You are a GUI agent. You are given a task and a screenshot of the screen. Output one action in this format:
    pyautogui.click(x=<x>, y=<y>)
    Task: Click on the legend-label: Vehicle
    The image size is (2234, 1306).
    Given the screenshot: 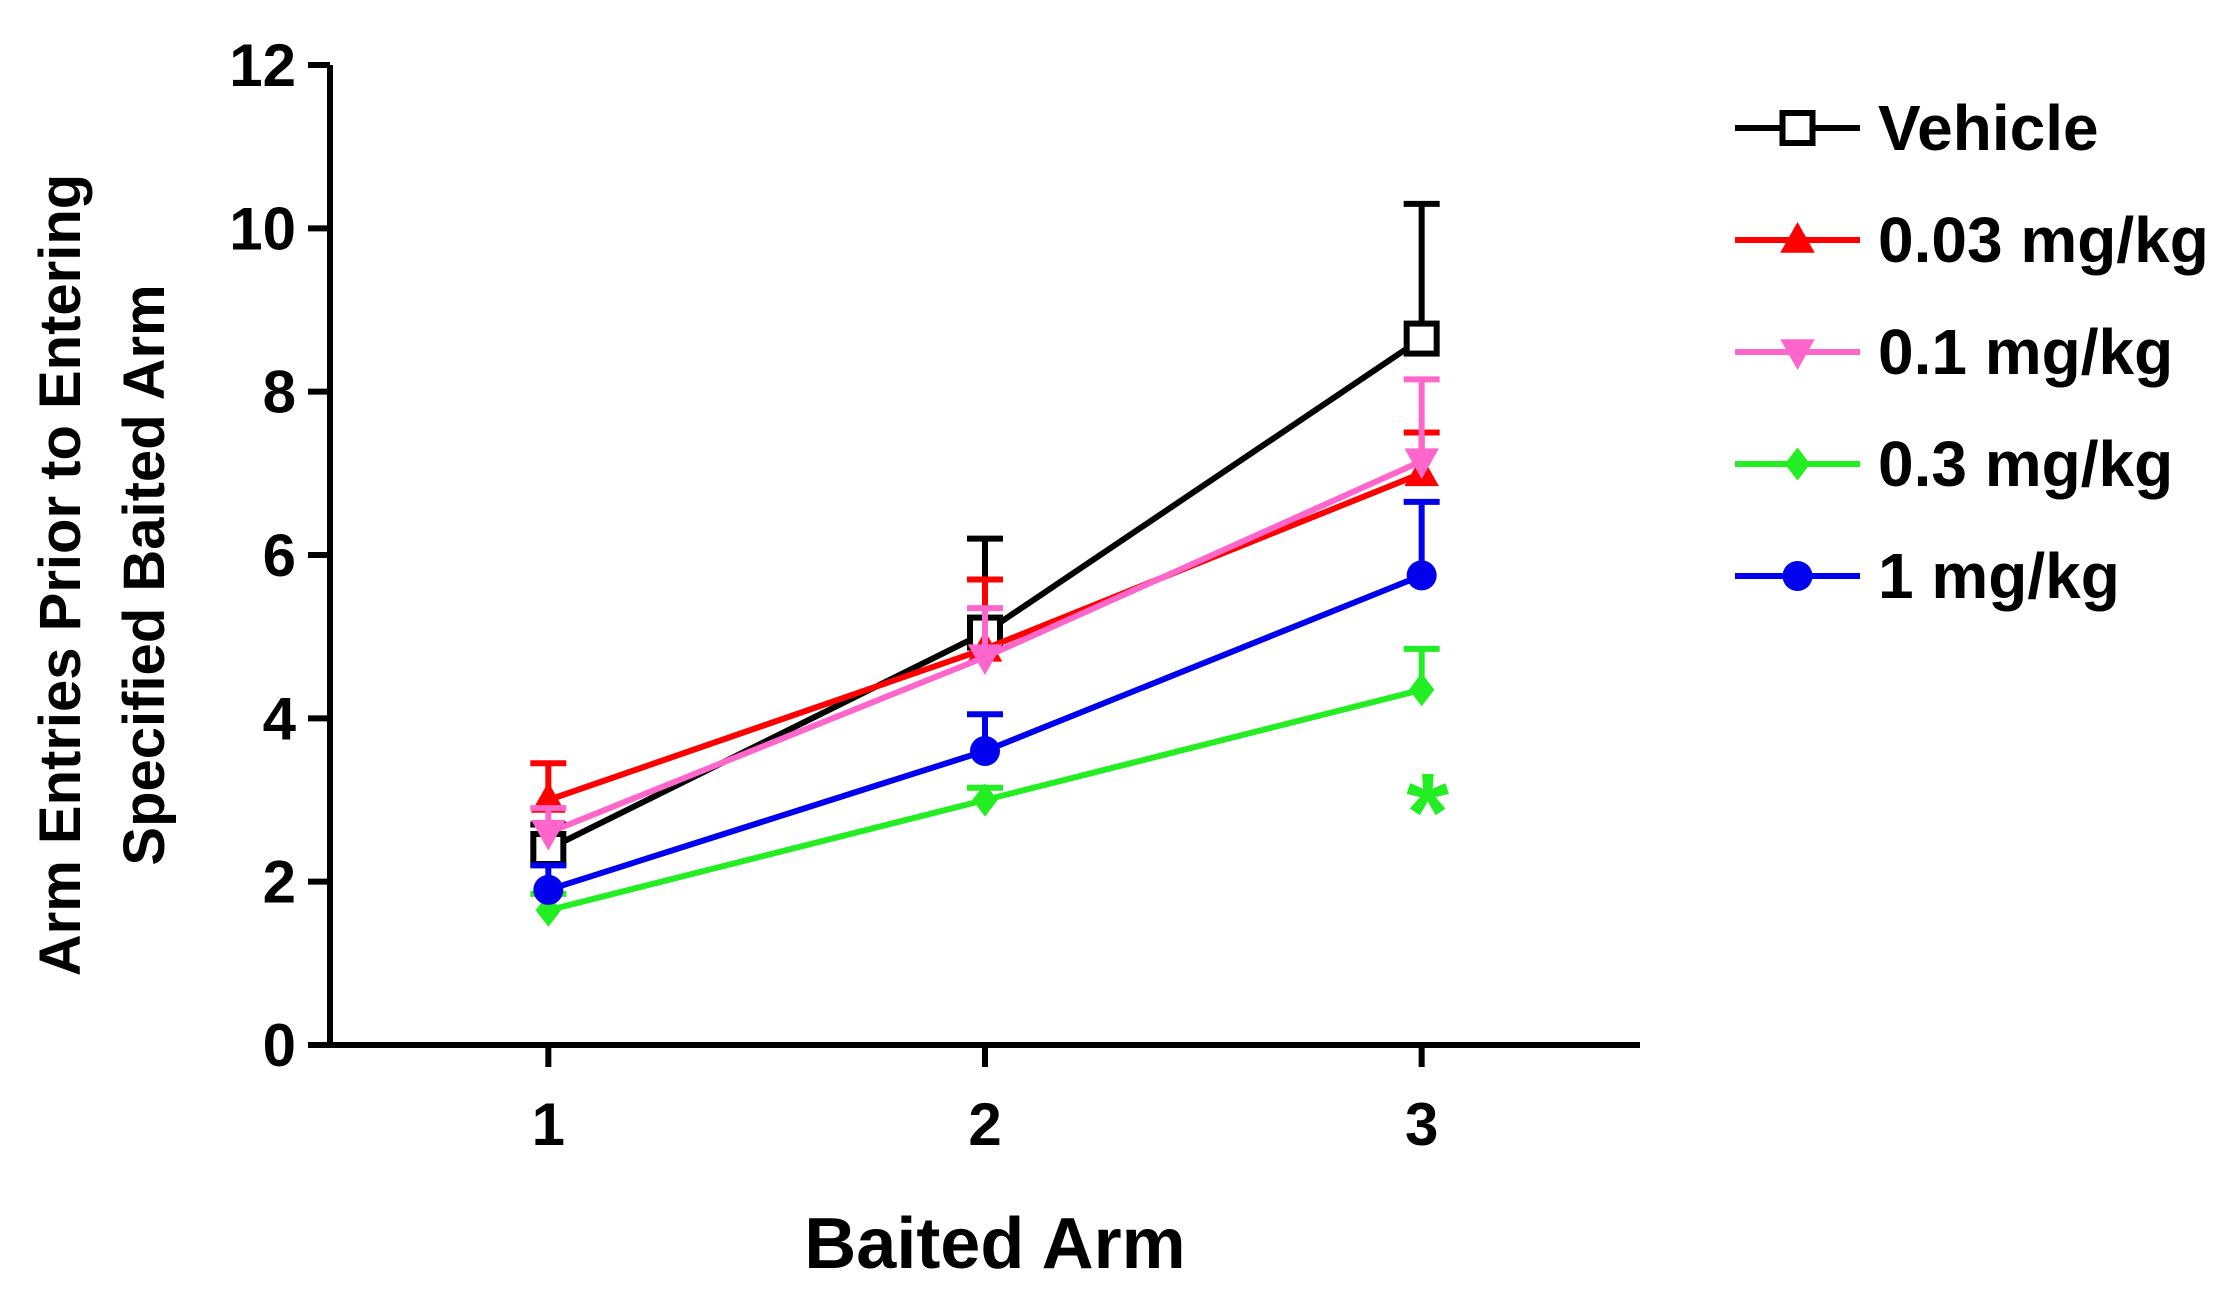 What is the action you would take?
    pyautogui.click(x=1988, y=128)
    